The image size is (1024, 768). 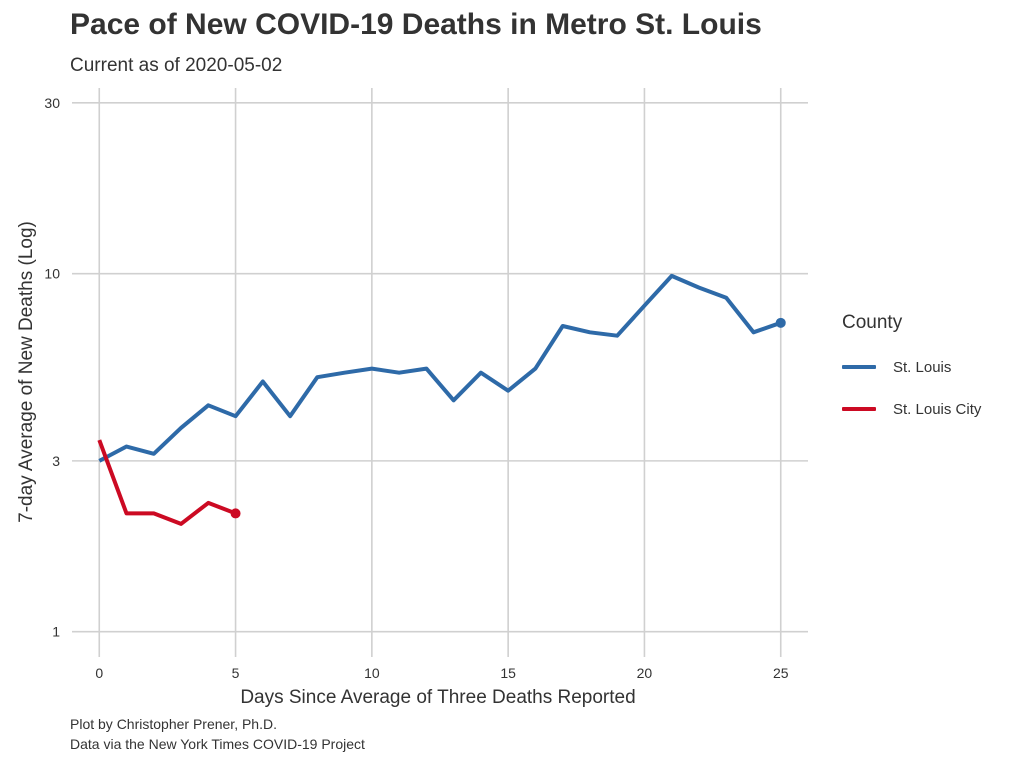 I want to click on y-axis-title: 7-day Average of New Deaths (Log), so click(x=26, y=372).